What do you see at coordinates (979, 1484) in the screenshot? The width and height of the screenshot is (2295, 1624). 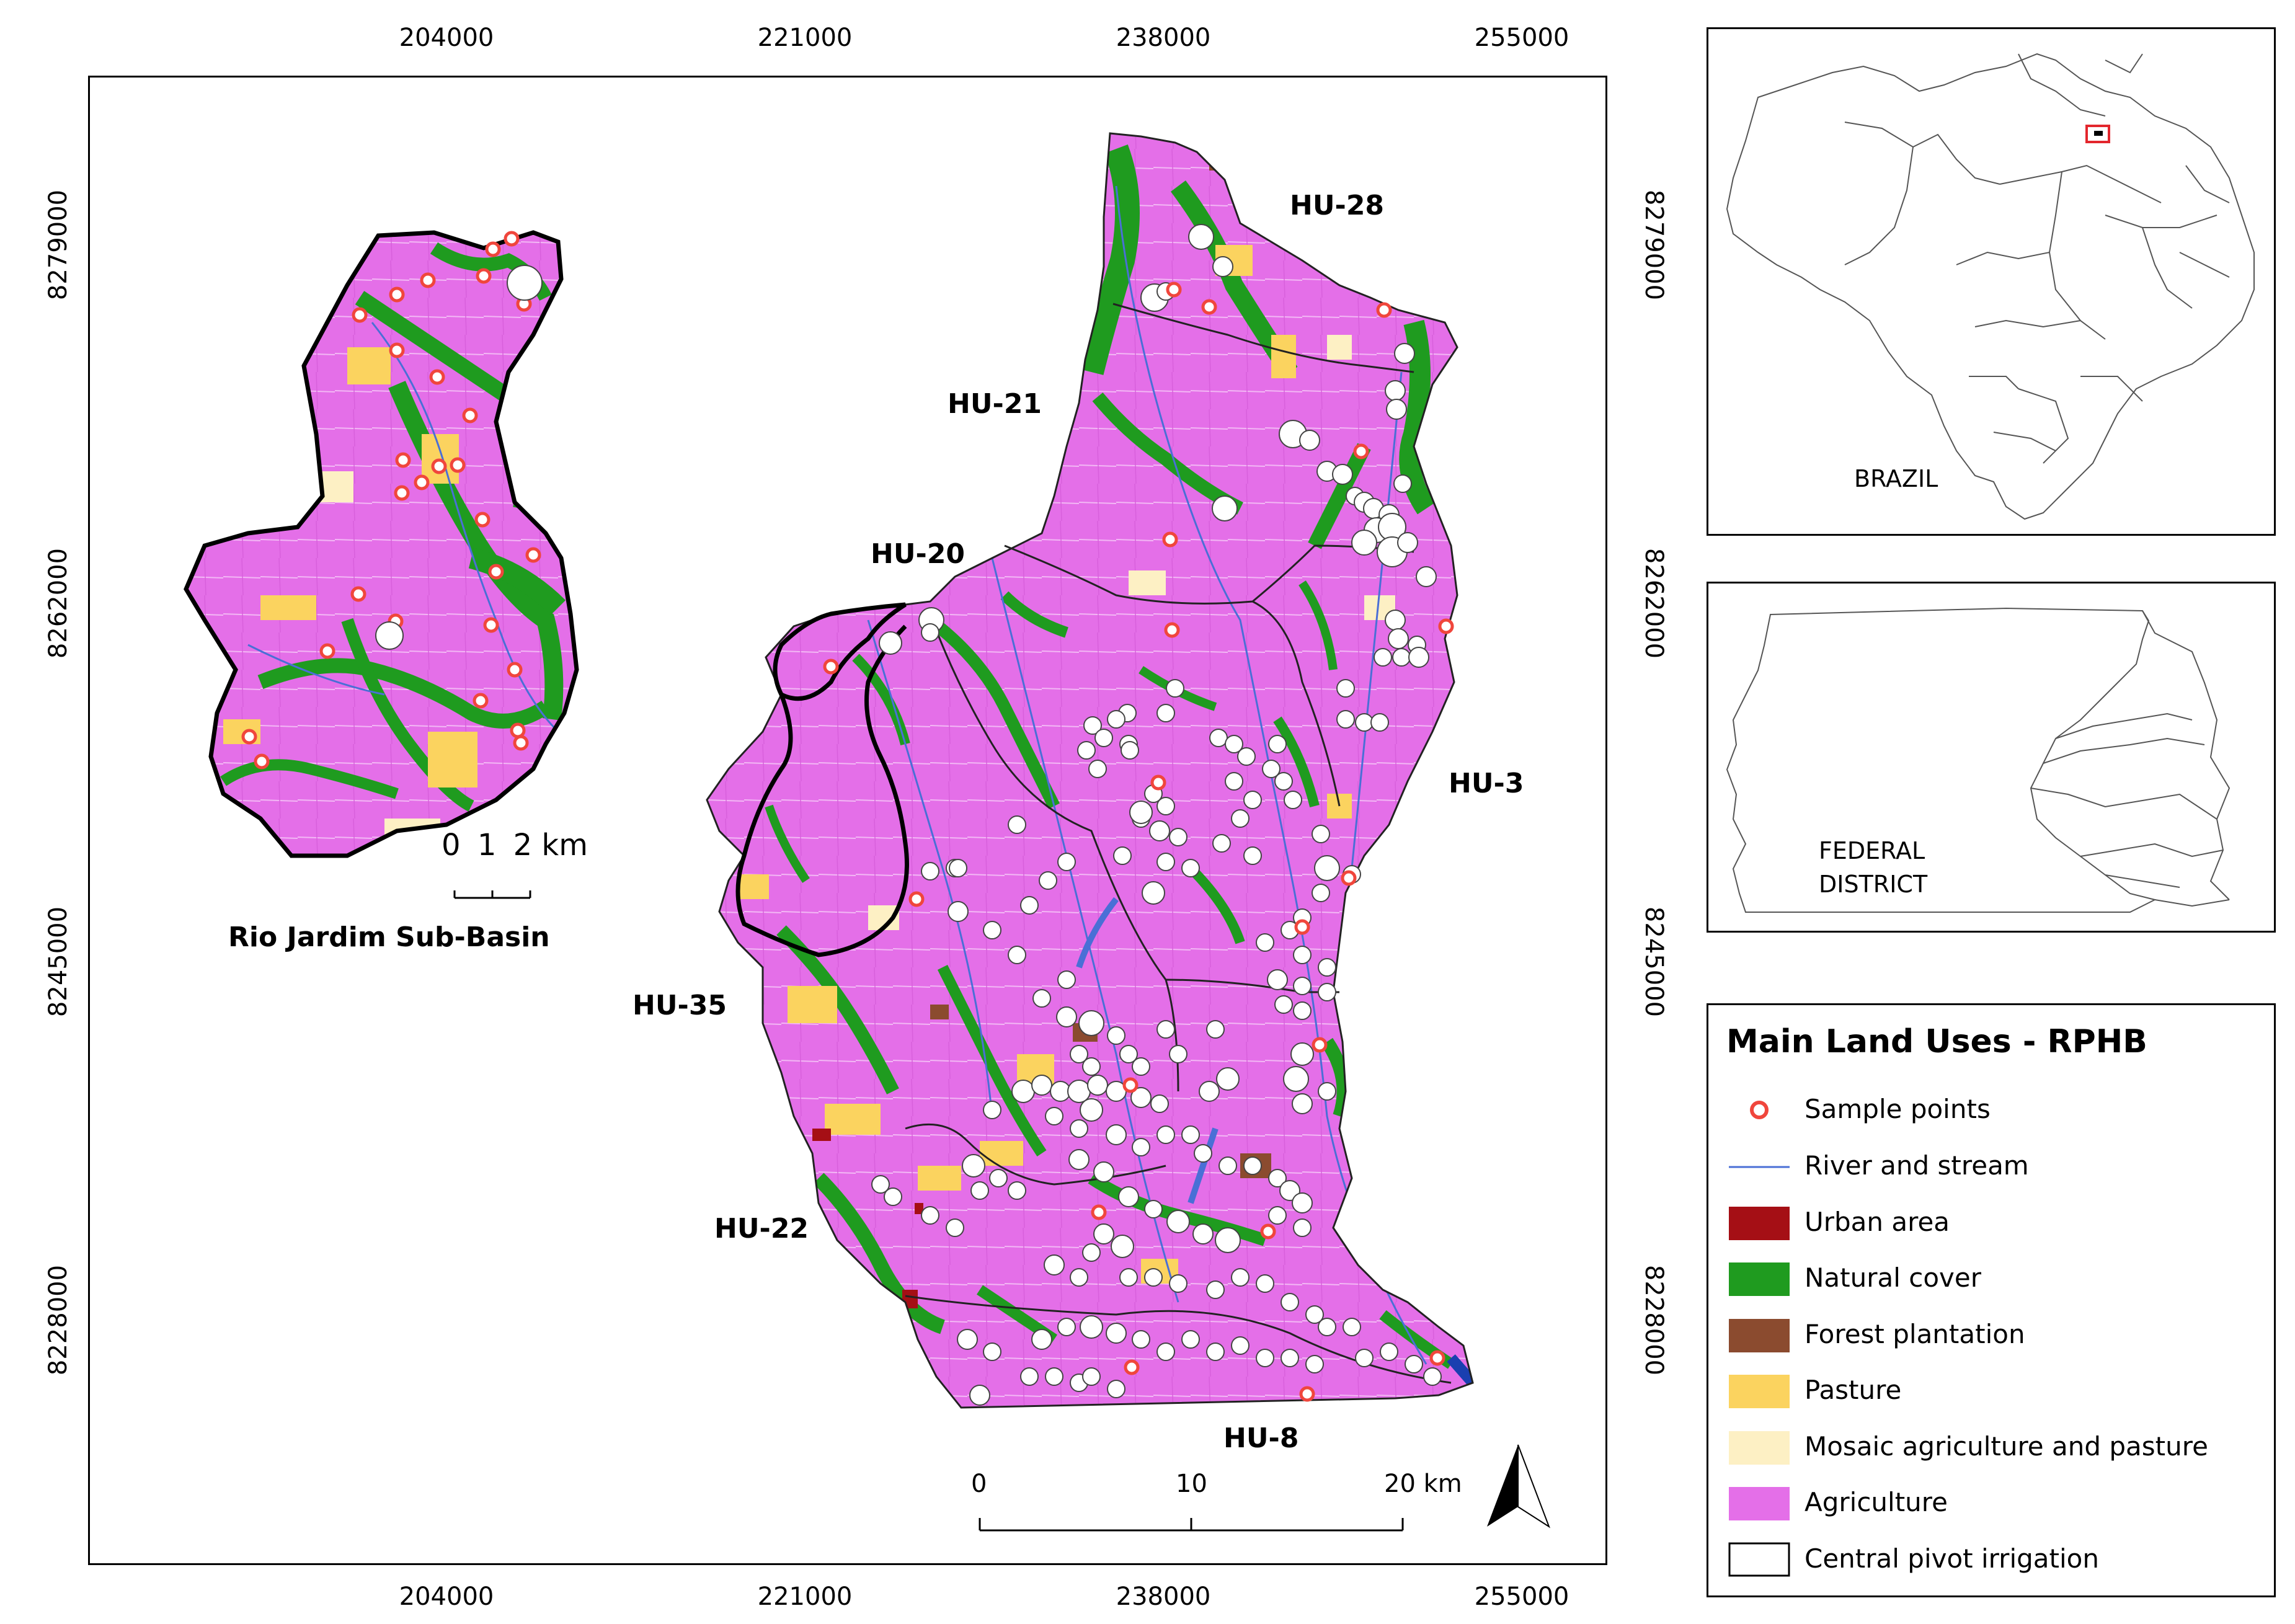 I see `main-scale-0: 0` at bounding box center [979, 1484].